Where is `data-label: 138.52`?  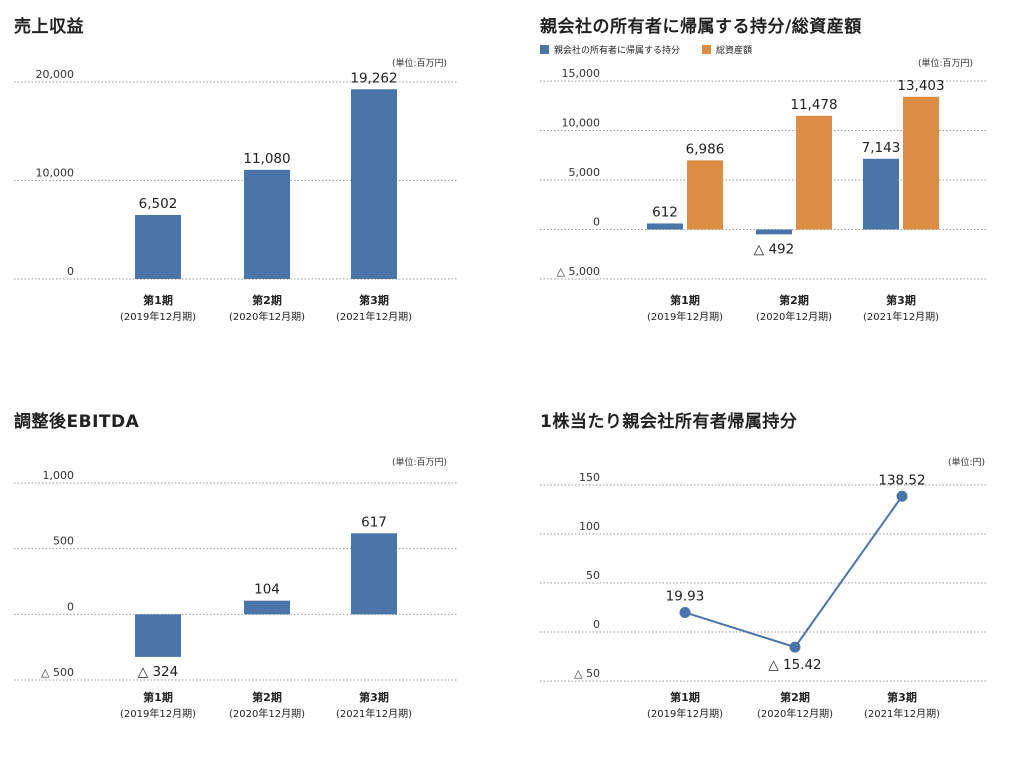 data-label: 138.52 is located at coordinates (901, 480).